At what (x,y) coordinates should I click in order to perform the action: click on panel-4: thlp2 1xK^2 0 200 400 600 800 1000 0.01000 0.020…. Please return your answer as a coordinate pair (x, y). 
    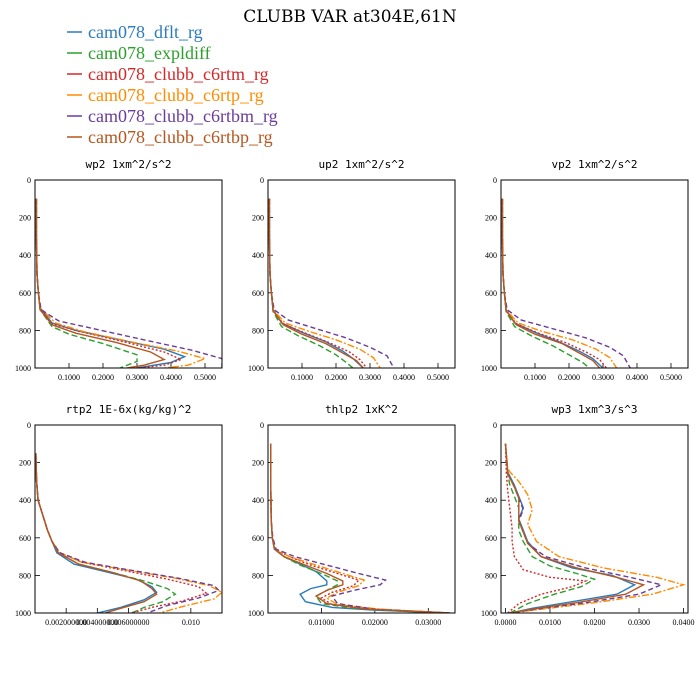
    Looking at the image, I should click on (352, 515).